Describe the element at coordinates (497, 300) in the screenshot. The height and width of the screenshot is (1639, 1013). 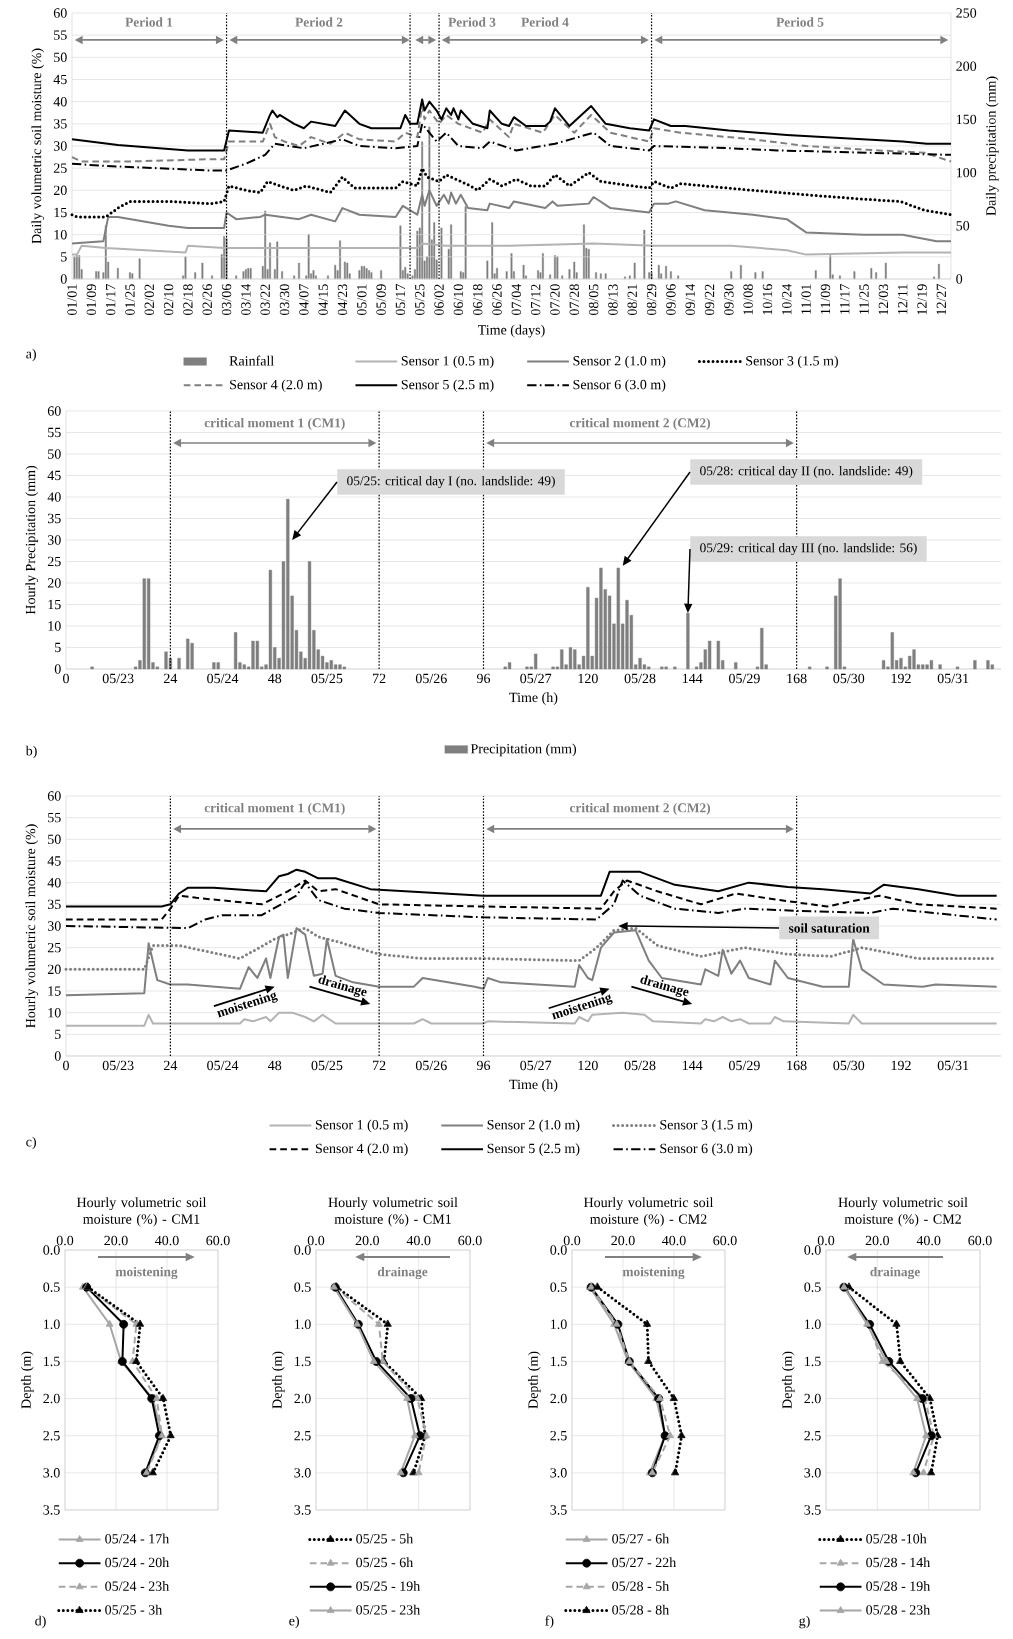
I see `x-tick-label: 06/26` at that location.